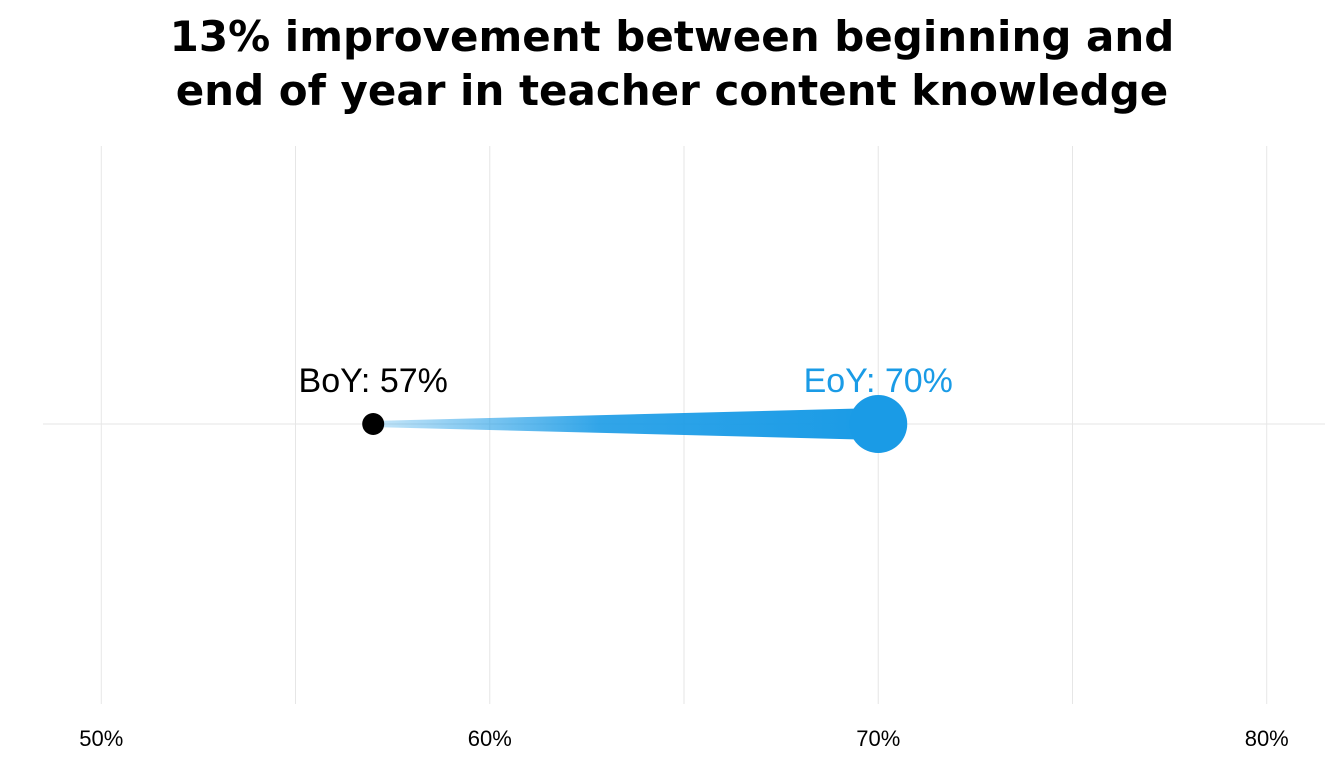 This screenshot has height=768, width=1344. Describe the element at coordinates (373, 424) in the screenshot. I see `boy-point` at that location.